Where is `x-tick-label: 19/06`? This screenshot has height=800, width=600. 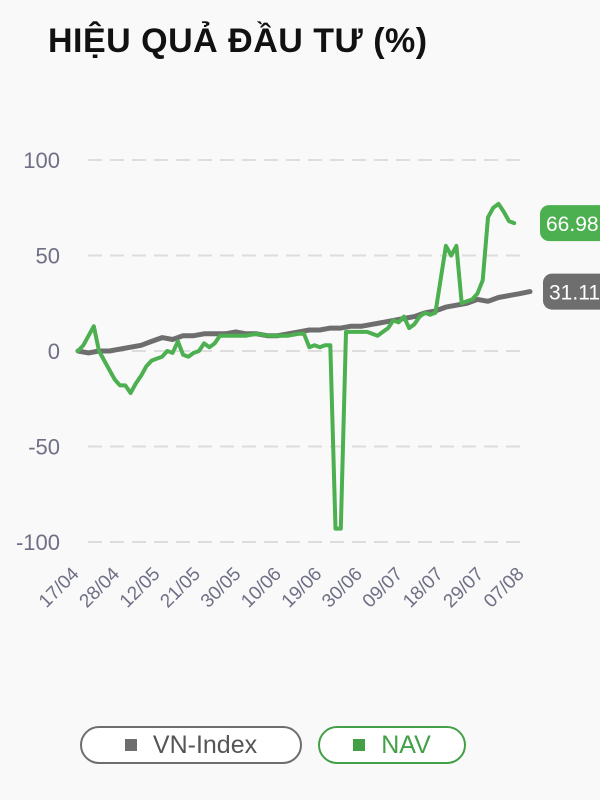 x-tick-label: 19/06 is located at coordinates (302, 588).